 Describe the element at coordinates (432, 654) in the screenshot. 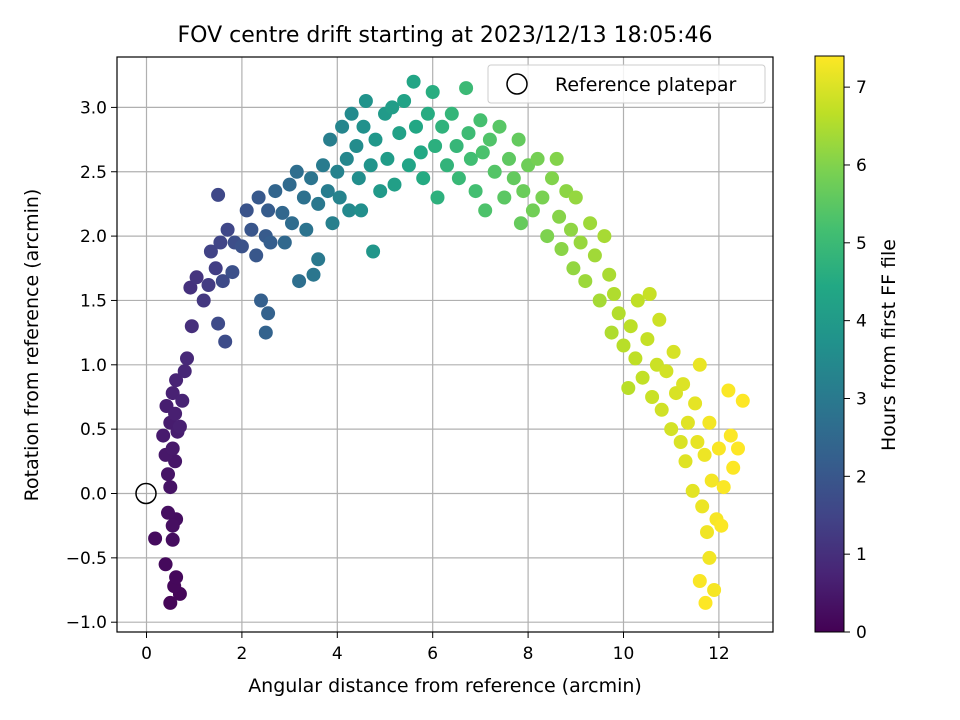

I see `x-tick-label: 6` at that location.